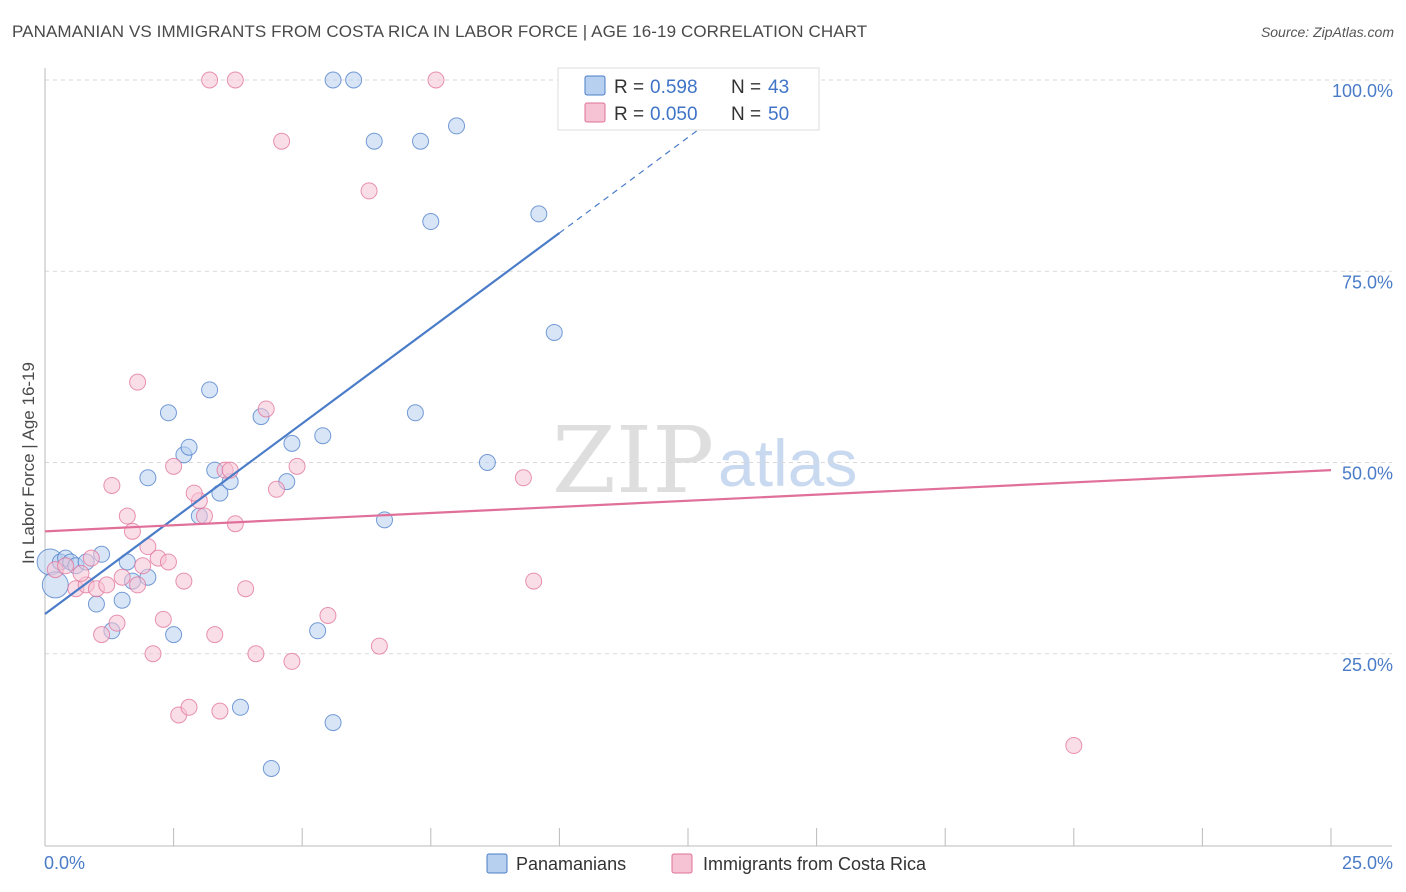  What do you see at coordinates (637, 175) in the screenshot?
I see `panamanians-trend-extension` at bounding box center [637, 175].